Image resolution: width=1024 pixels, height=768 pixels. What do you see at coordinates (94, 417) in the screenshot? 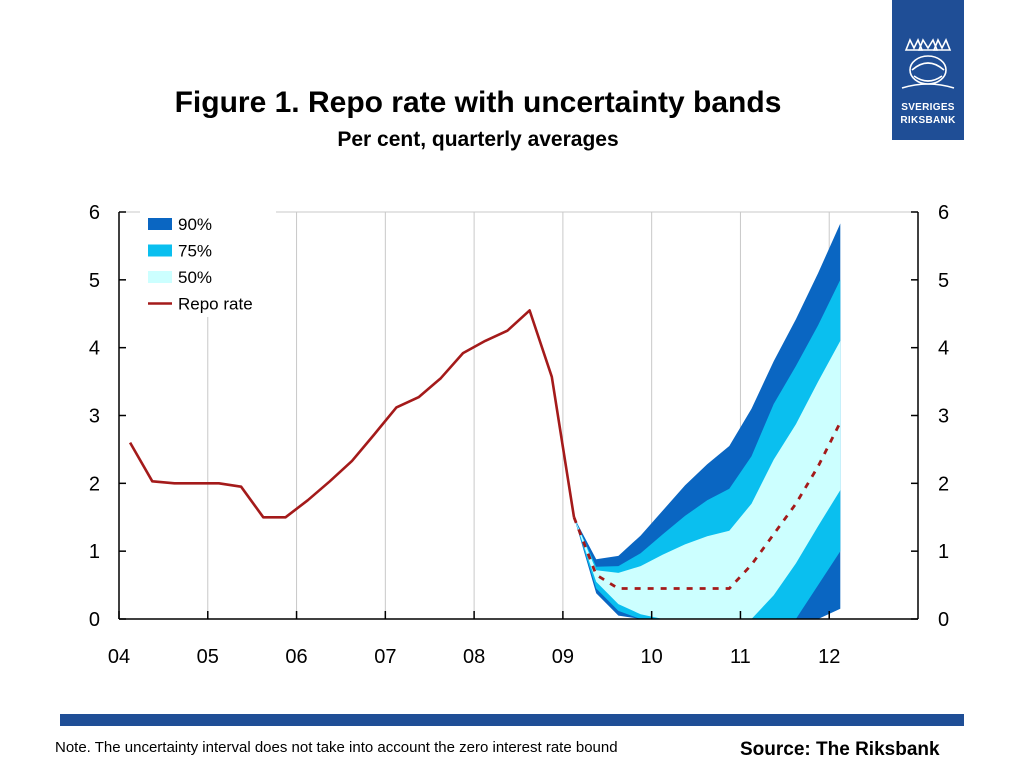
I see `y-tick-label-left: 3` at bounding box center [94, 417].